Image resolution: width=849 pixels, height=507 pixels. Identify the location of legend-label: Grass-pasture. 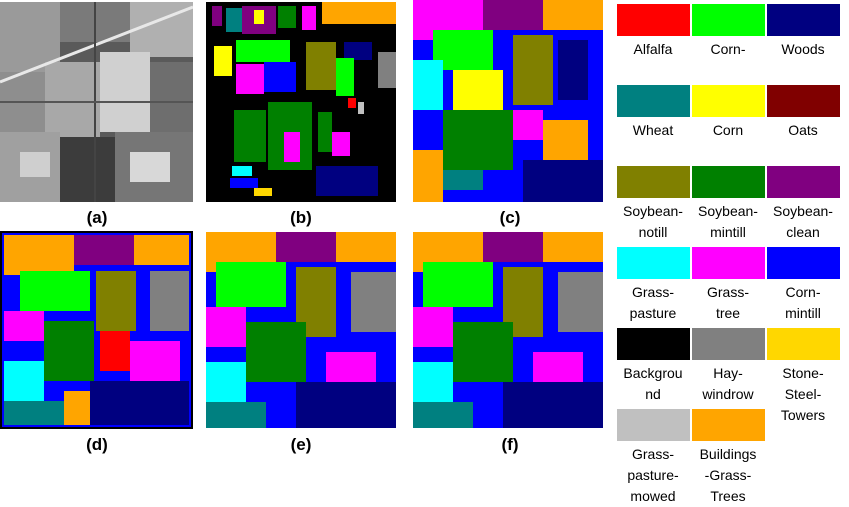
(653, 302).